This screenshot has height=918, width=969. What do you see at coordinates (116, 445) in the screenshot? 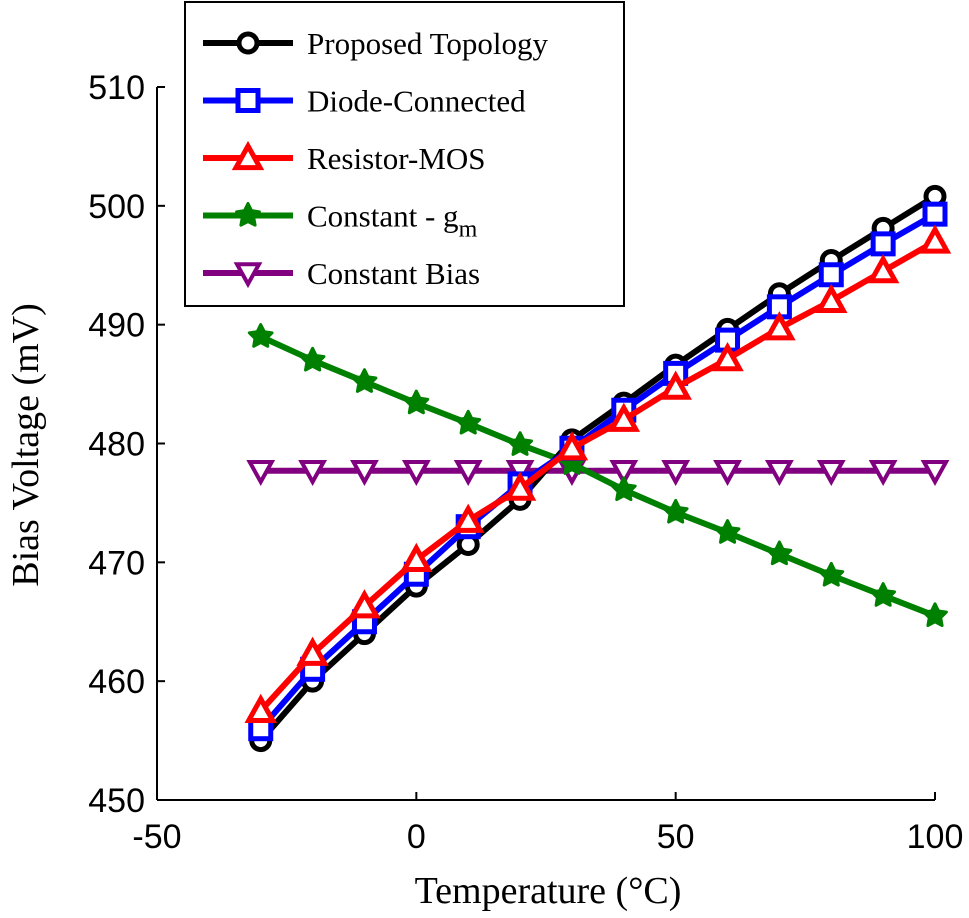
I see `y-tick-label: 480` at bounding box center [116, 445].